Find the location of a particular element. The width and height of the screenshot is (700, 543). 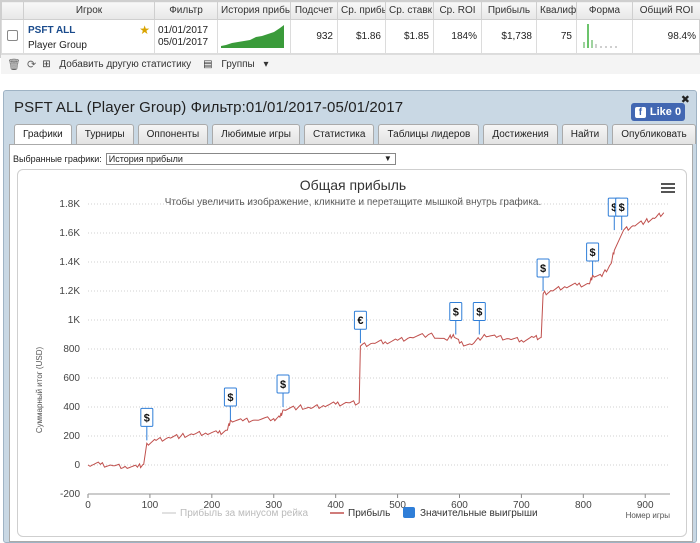

chevron-down-icon: ▼ is located at coordinates (387, 158).